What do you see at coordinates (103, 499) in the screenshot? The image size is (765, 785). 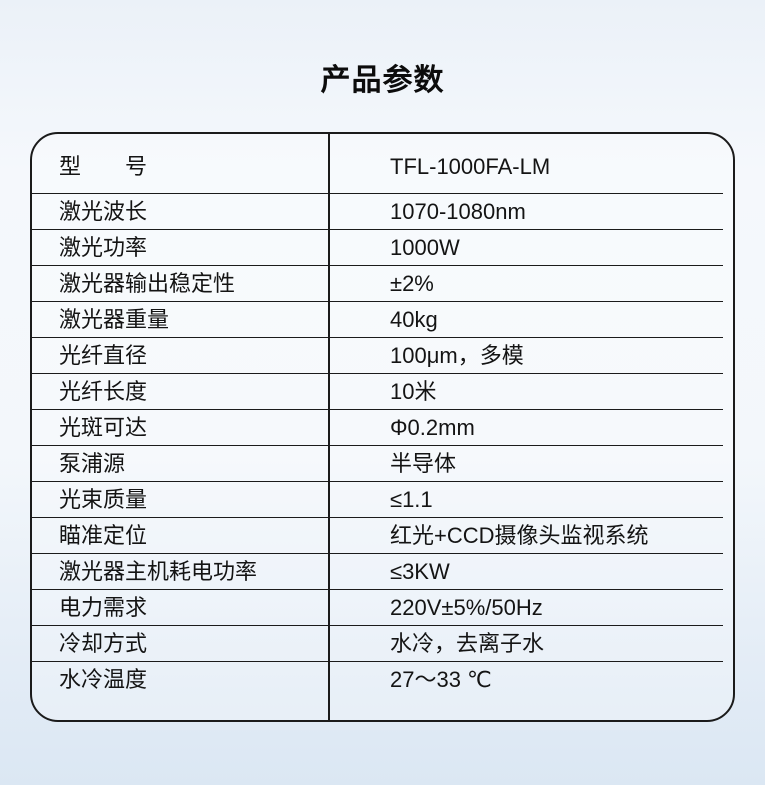 I see `spec-label: 光束质量` at bounding box center [103, 499].